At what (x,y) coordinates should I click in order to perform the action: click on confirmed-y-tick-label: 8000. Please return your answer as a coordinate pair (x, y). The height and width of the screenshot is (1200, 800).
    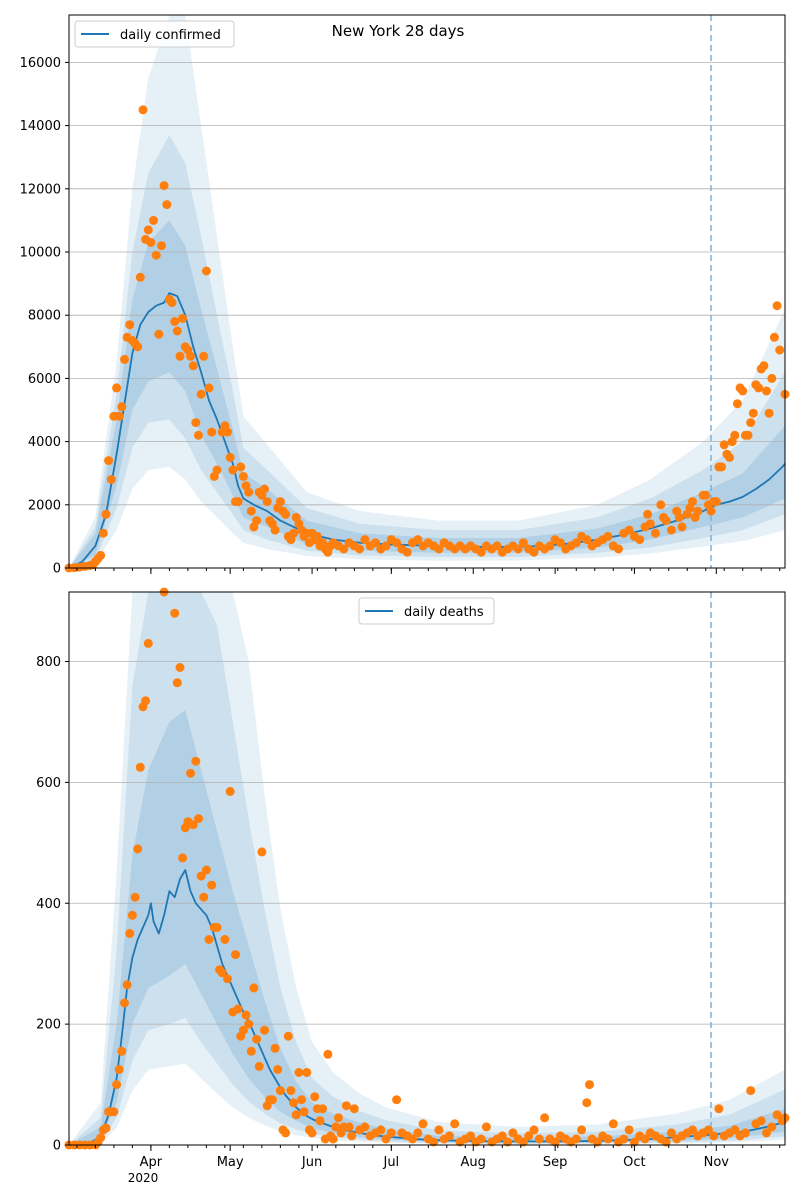
    Looking at the image, I should click on (44, 316).